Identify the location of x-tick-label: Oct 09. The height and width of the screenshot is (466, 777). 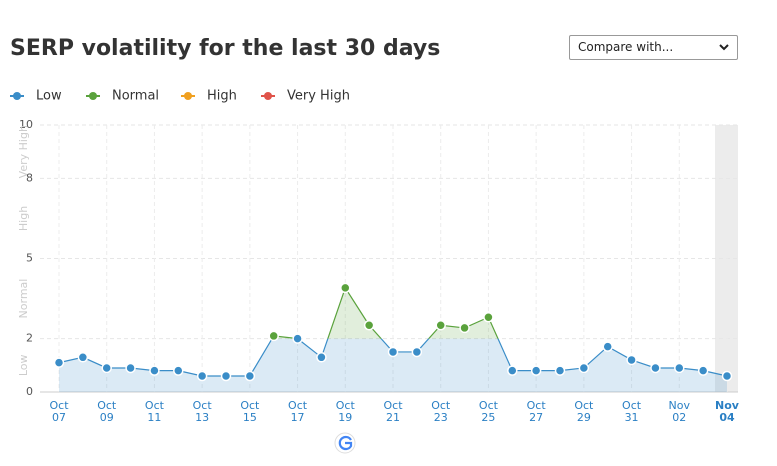
(107, 411).